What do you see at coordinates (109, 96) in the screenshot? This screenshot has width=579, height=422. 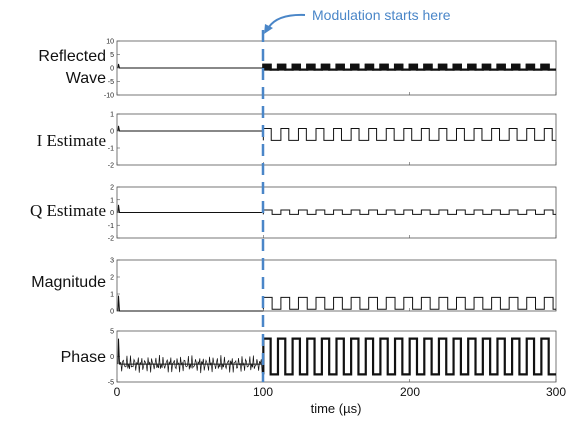 I see `y-tick-label: -10` at bounding box center [109, 96].